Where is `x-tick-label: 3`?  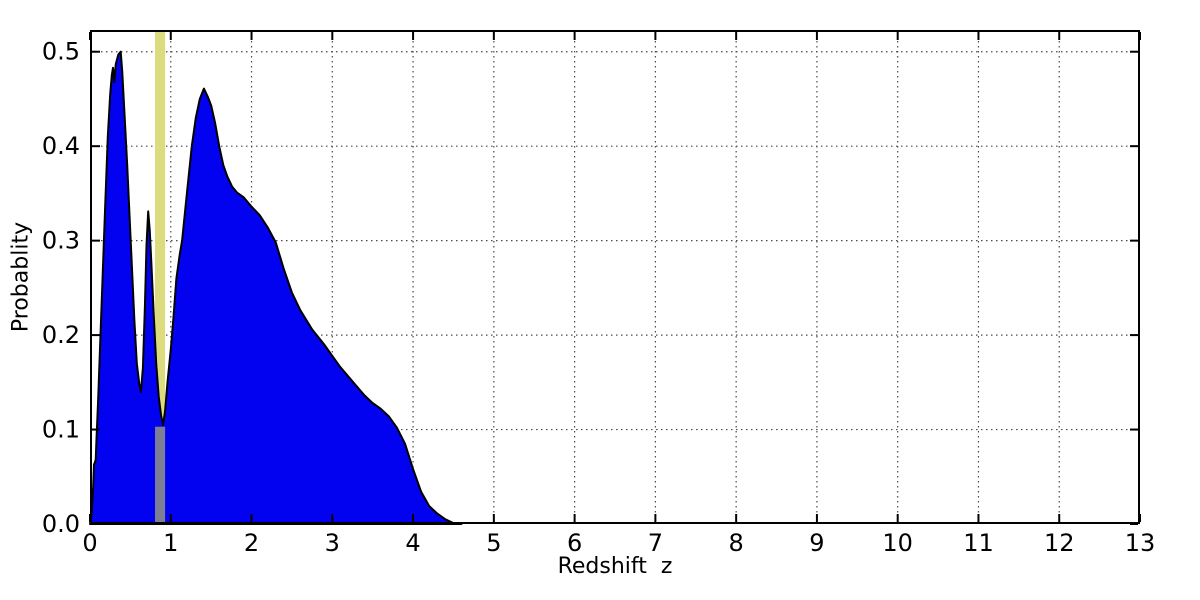 x-tick-label: 3 is located at coordinates (332, 543).